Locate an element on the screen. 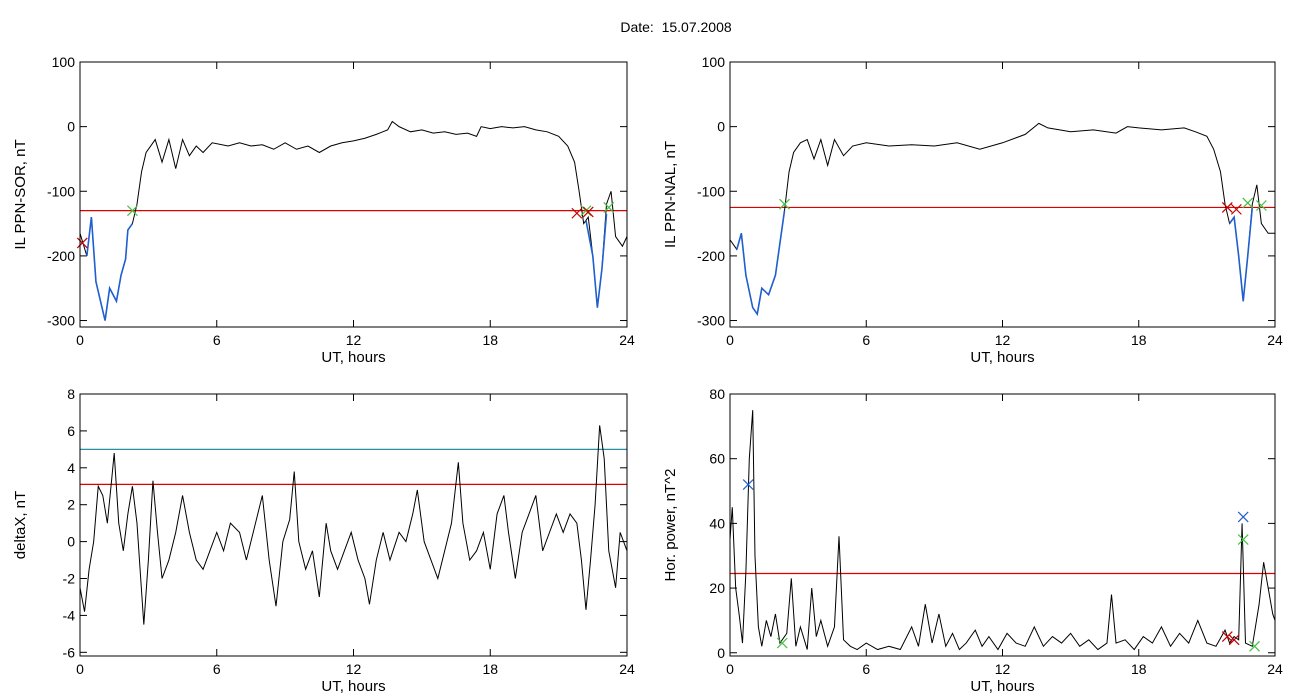 This screenshot has height=700, width=1300. y-tick-label: 60 is located at coordinates (717, 459).